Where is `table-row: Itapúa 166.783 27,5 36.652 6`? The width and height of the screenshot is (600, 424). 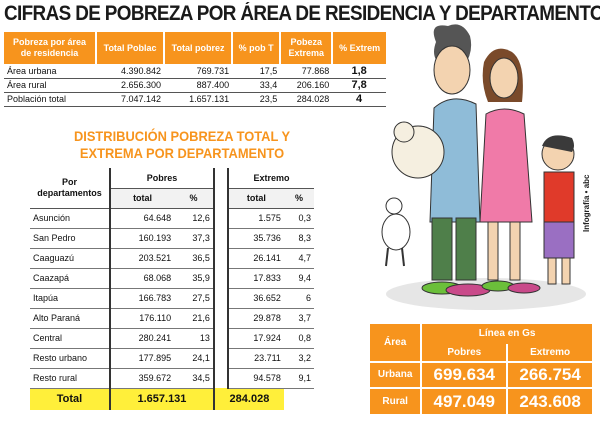
table-row: Itapúa 166.783 27,5 36.652 6 is located at coordinates (172, 298).